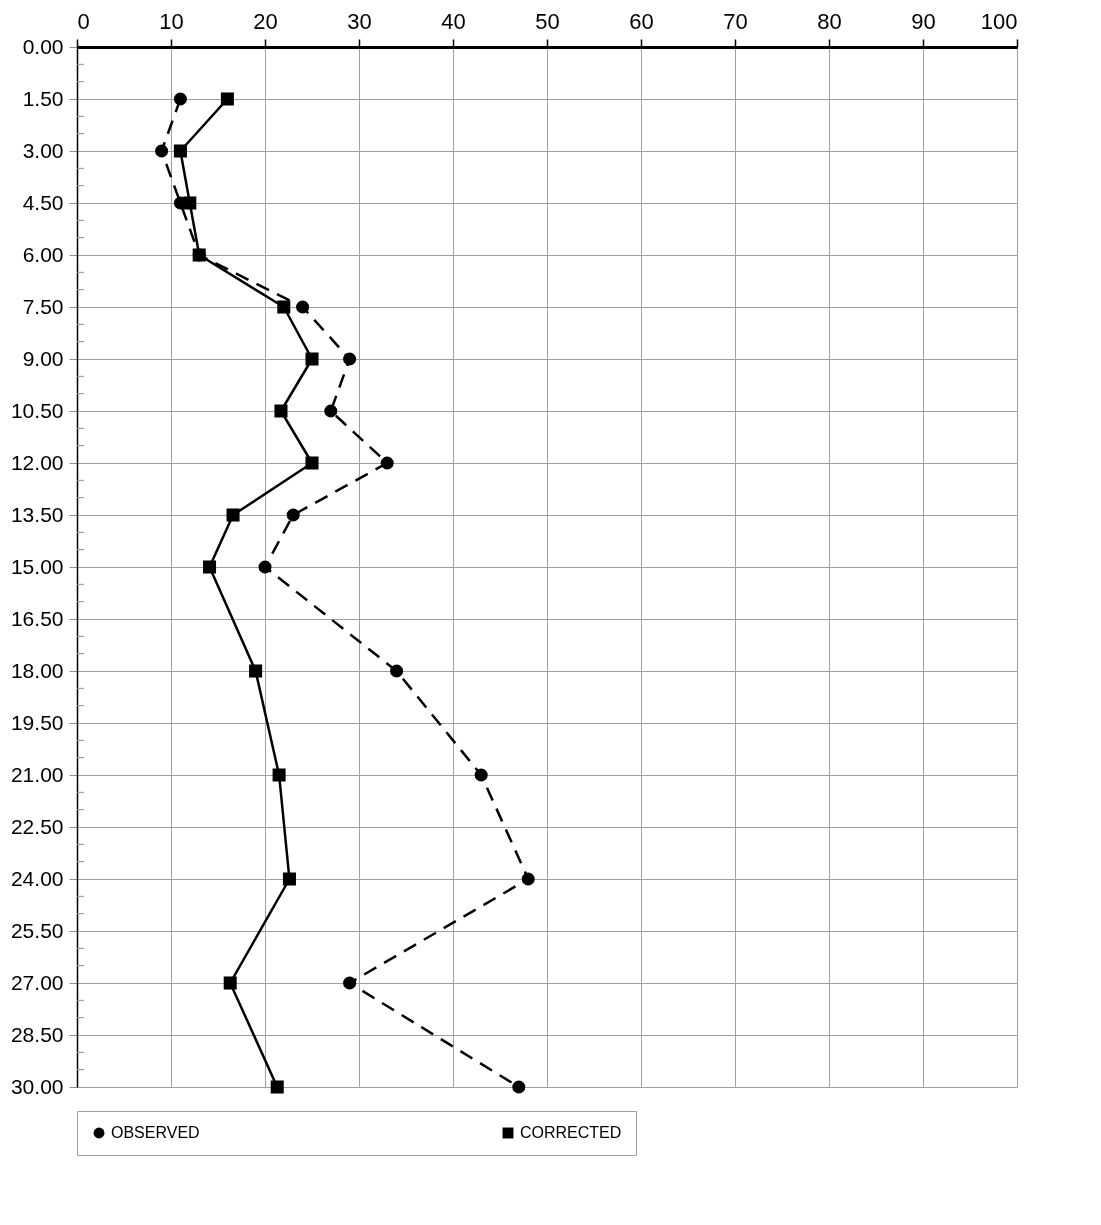  Describe the element at coordinates (155, 1132) in the screenshot. I see `legend-label: OBSERVED` at that location.